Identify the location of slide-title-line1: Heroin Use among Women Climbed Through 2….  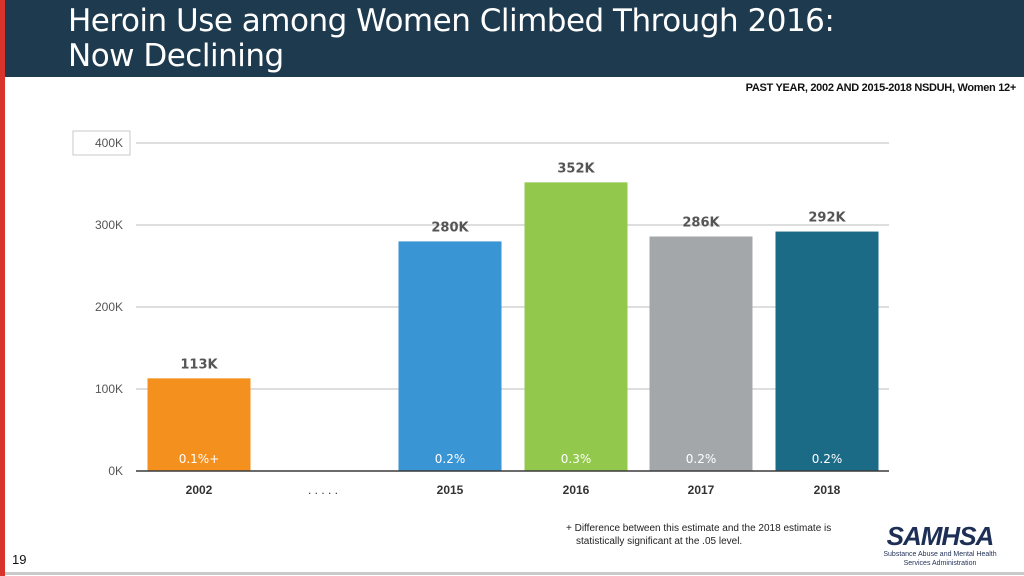
(451, 21).